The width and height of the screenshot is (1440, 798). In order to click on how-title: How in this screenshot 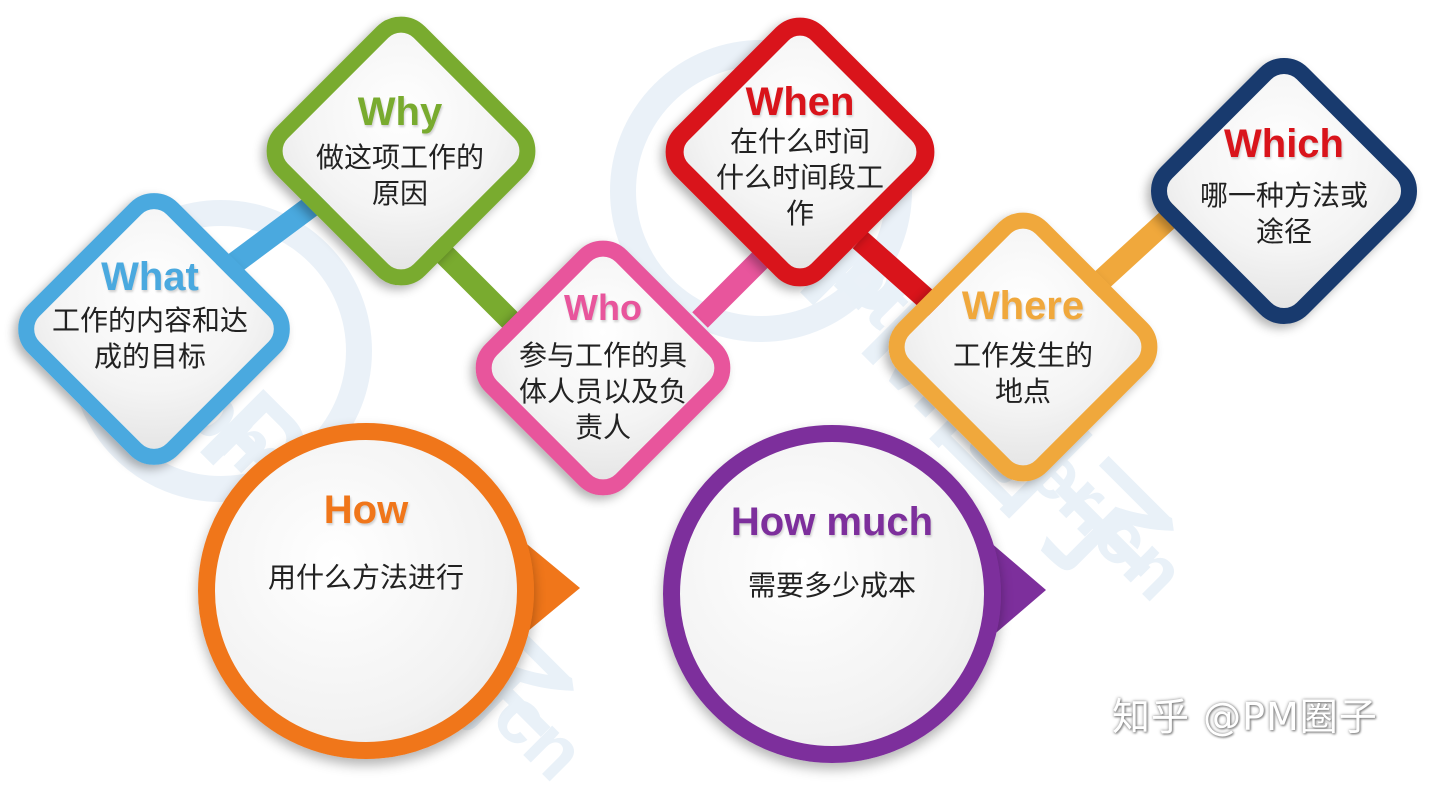, I will do `click(366, 510)`.